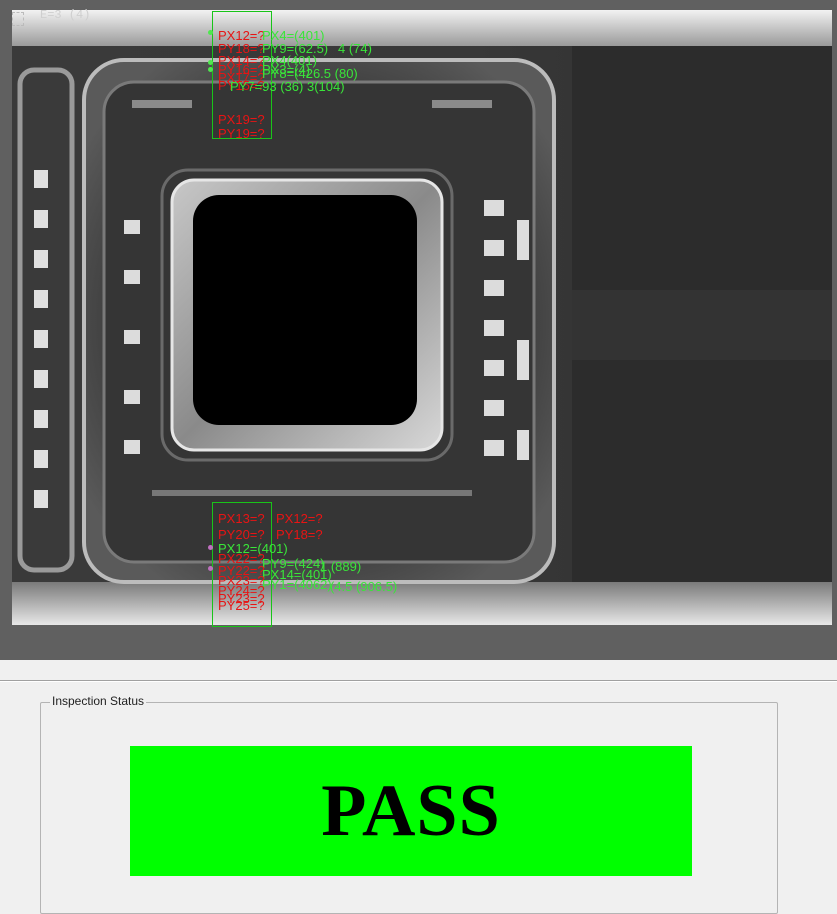  I want to click on overlay-label: PX19=?, so click(241, 119).